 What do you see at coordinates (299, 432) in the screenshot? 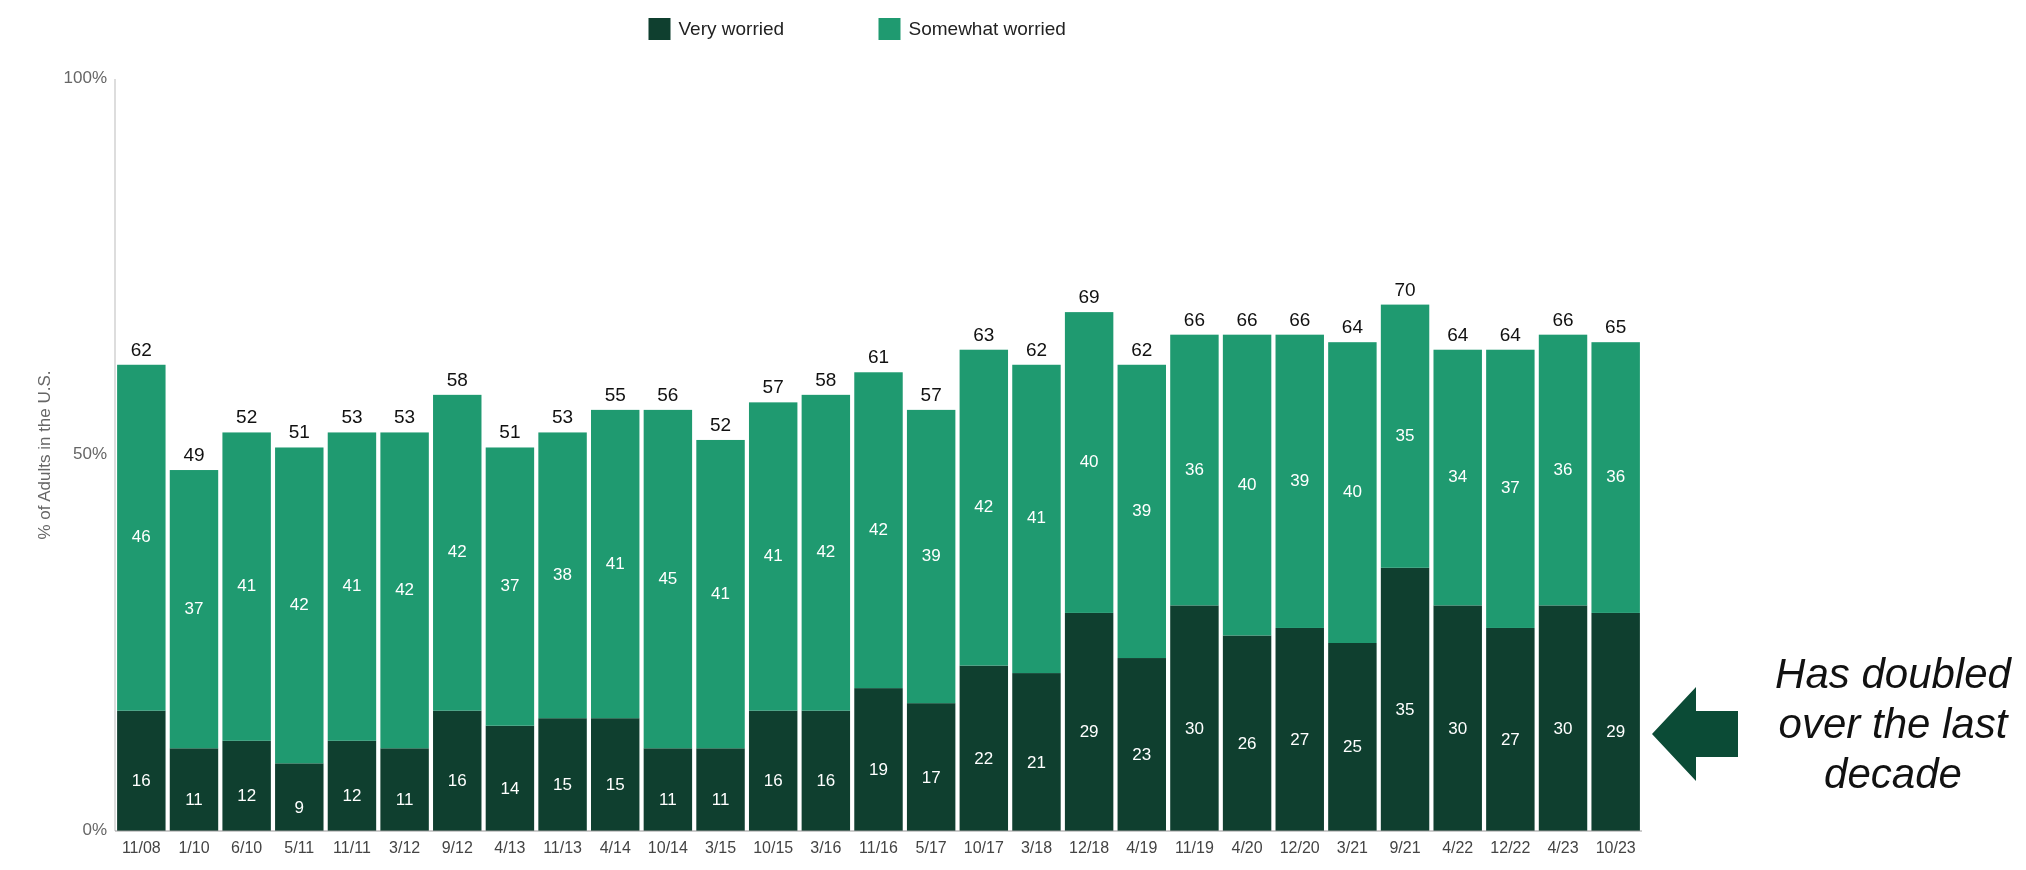
I see `total-label: 51` at bounding box center [299, 432].